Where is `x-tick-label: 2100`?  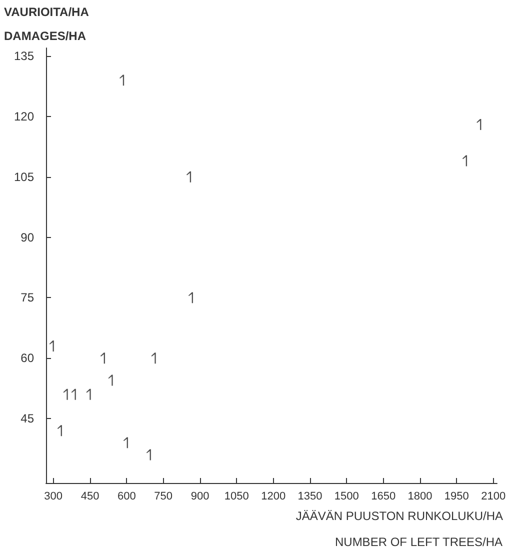
x-tick-label: 2100 is located at coordinates (493, 496).